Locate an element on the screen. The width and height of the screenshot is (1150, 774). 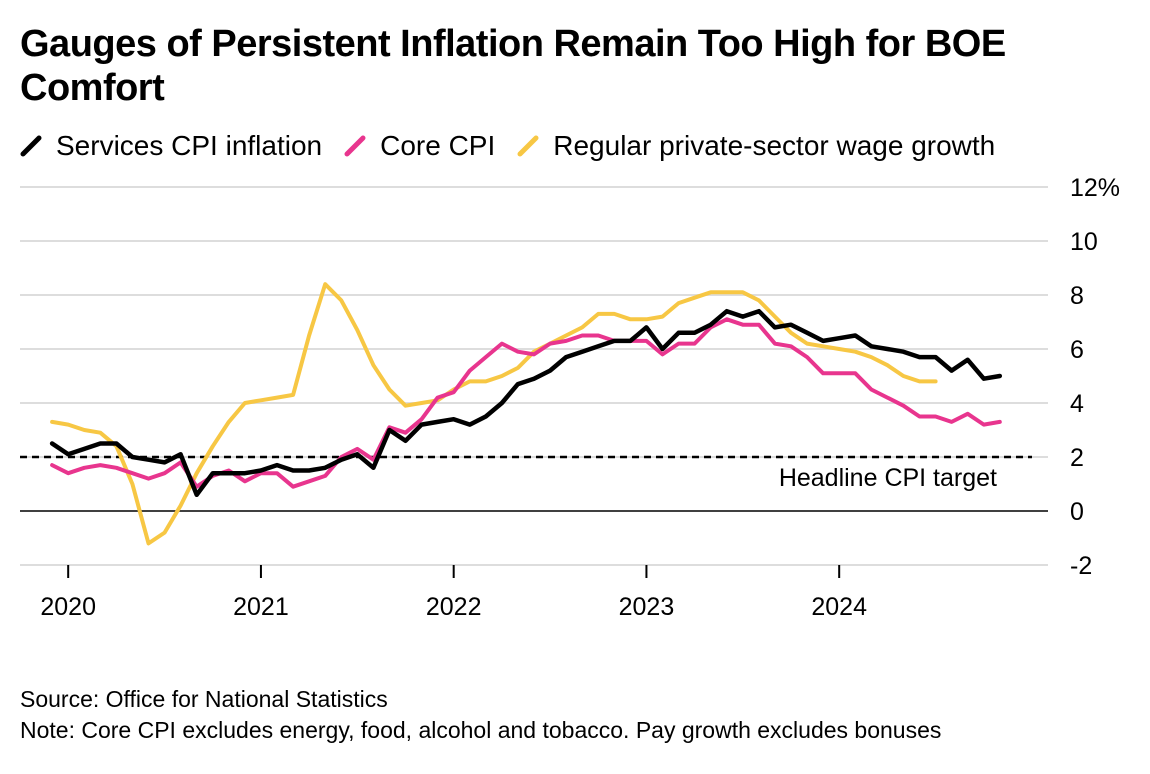
legend-item-core: Core CPI is located at coordinates (419, 146).